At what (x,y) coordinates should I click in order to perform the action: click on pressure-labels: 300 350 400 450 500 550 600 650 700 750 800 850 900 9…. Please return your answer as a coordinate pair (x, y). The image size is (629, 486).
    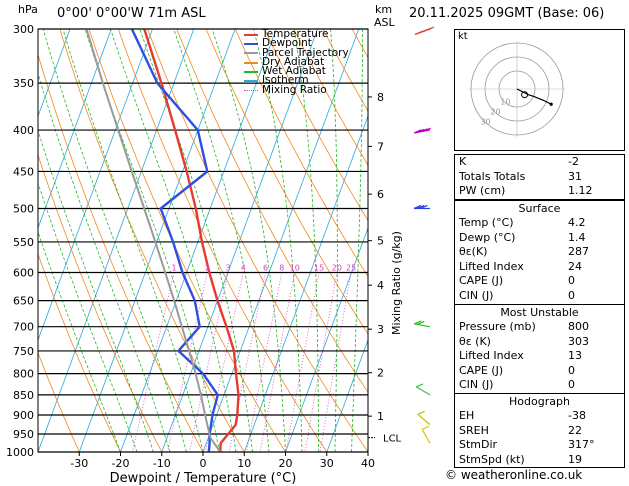
    Looking at the image, I should click on (20, 241).